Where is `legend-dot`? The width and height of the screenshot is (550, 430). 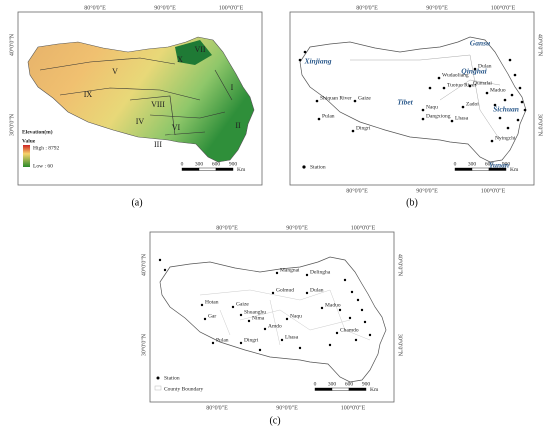
legend-dot is located at coordinates (158, 378).